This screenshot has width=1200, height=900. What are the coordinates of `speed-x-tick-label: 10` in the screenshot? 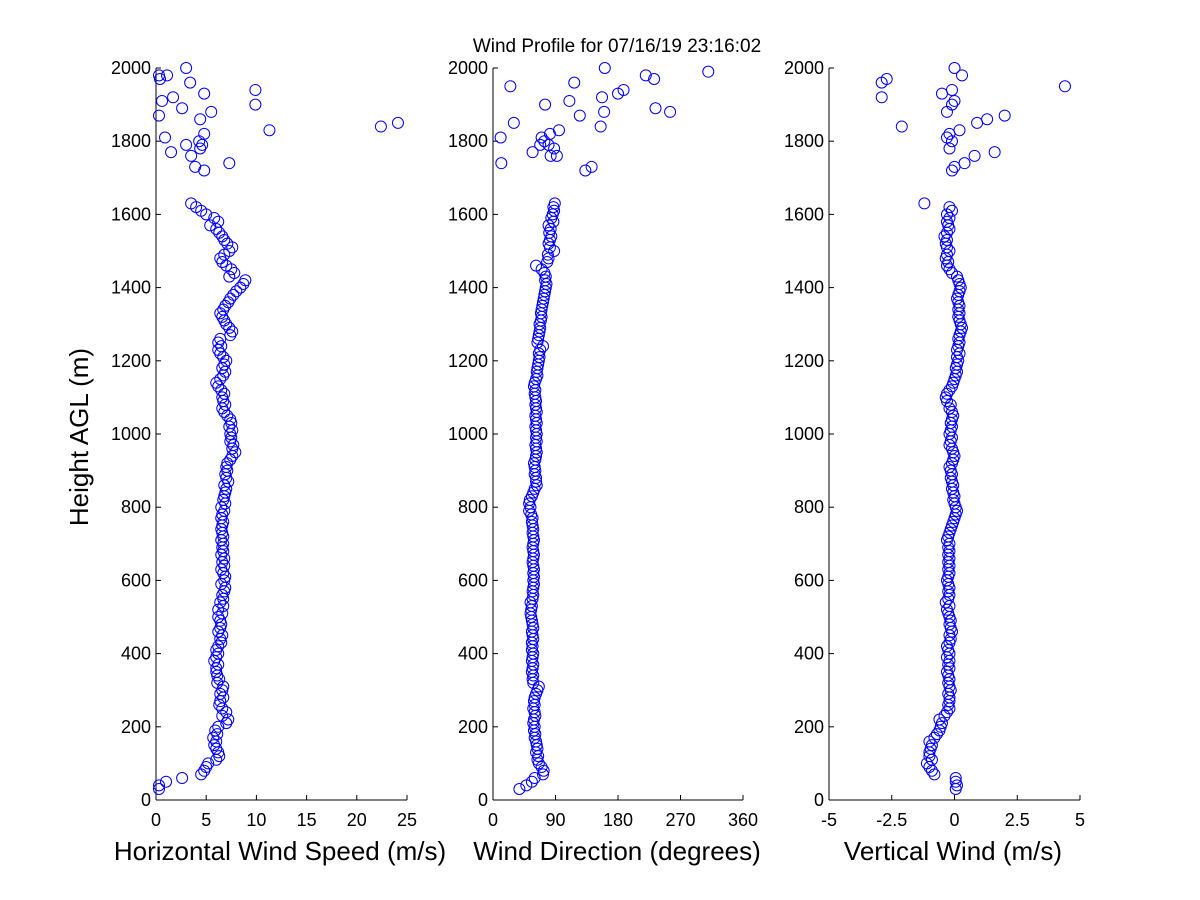 It's located at (256, 820).